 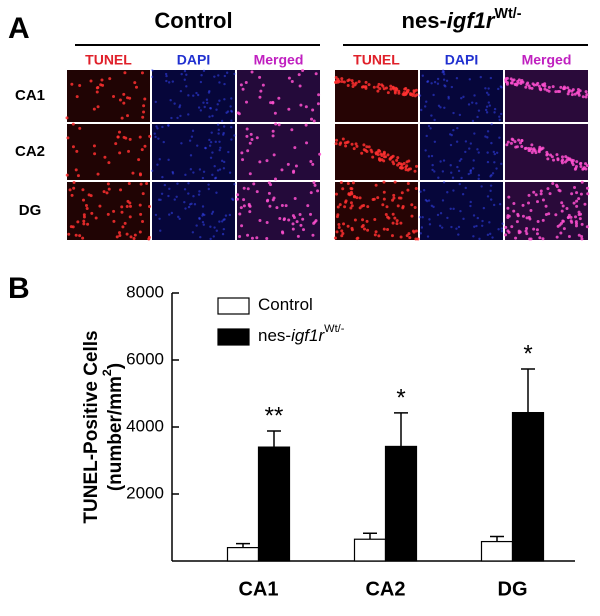 What do you see at coordinates (145, 492) in the screenshot?
I see `y-tick-label: 2000` at bounding box center [145, 492].